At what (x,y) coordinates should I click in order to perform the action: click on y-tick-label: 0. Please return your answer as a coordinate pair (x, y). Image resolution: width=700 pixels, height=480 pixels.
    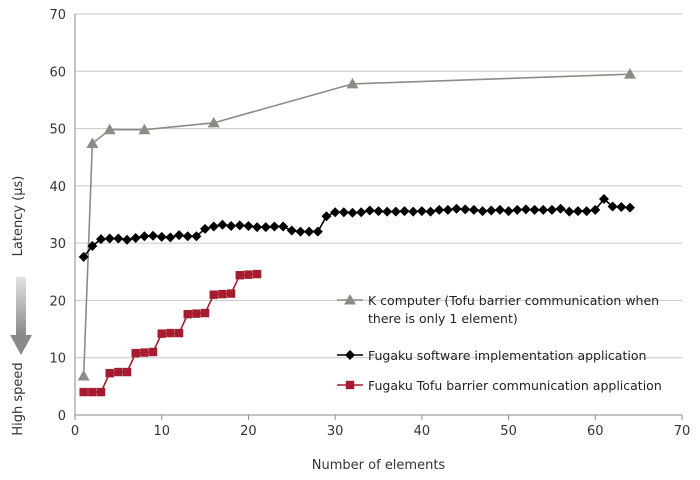
    Looking at the image, I should click on (62, 416).